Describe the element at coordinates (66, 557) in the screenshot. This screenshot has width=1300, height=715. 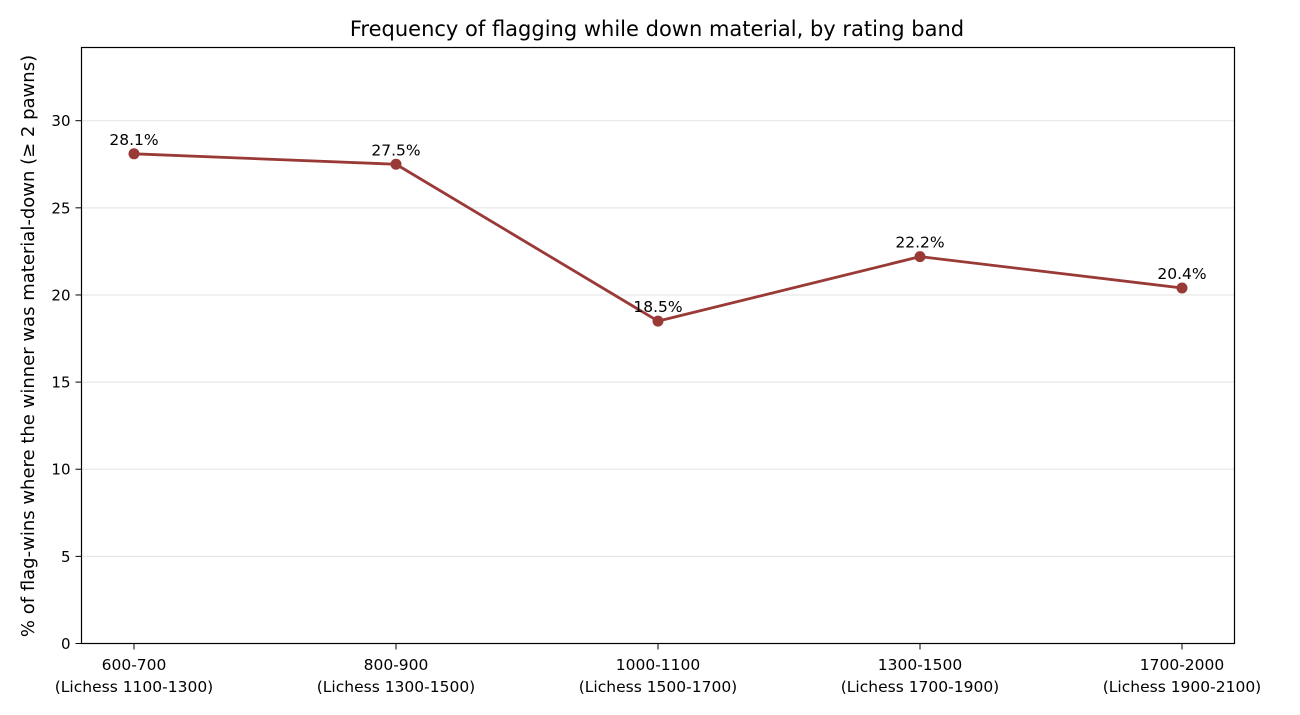
I see `y-tick-label: 5` at that location.